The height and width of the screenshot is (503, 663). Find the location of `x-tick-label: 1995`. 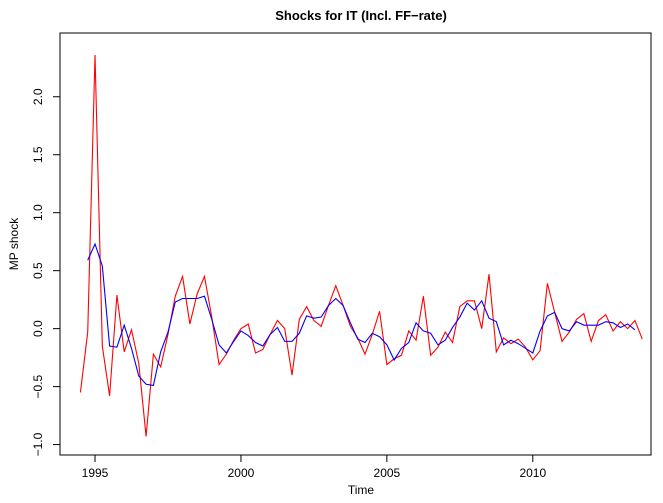

x-tick-label: 1995 is located at coordinates (95, 473).